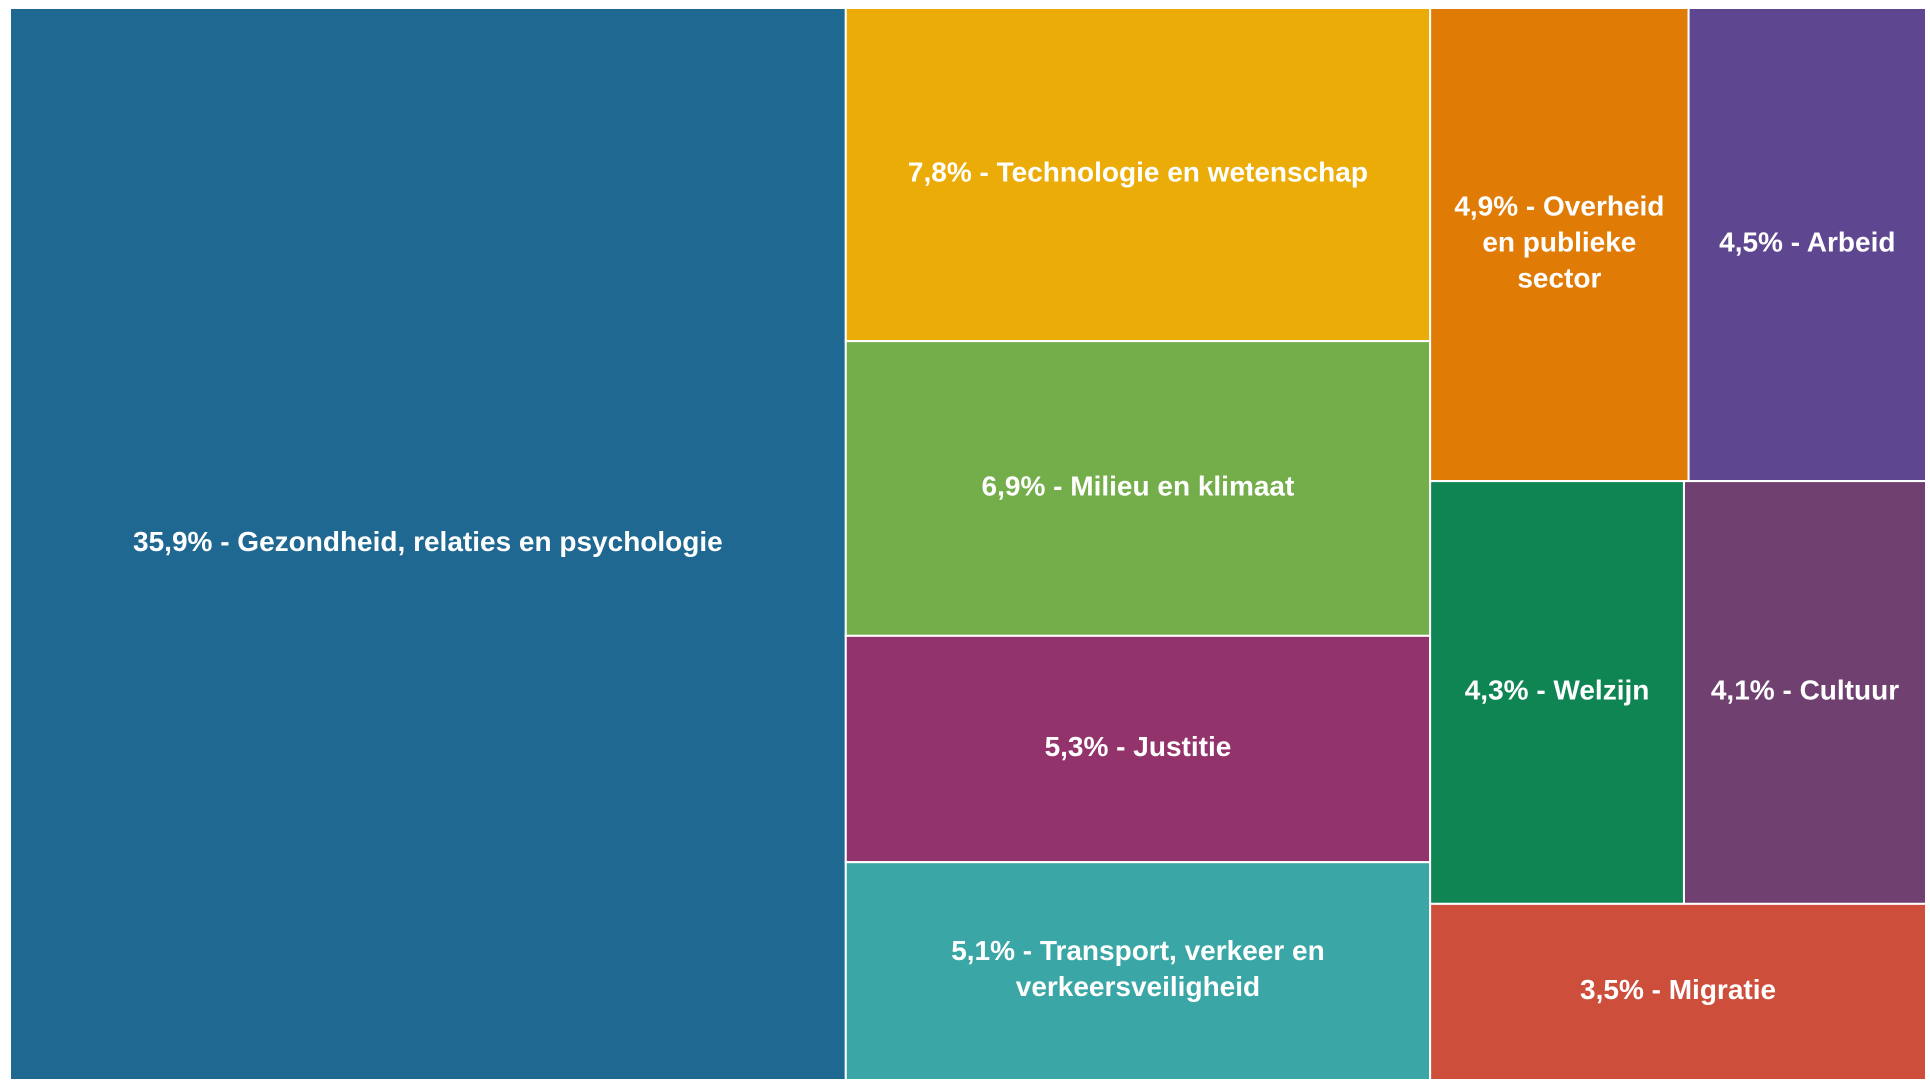 The image size is (1930, 1082). I want to click on label-line: 7,8% - Technologie en wetenschap, so click(1138, 172).